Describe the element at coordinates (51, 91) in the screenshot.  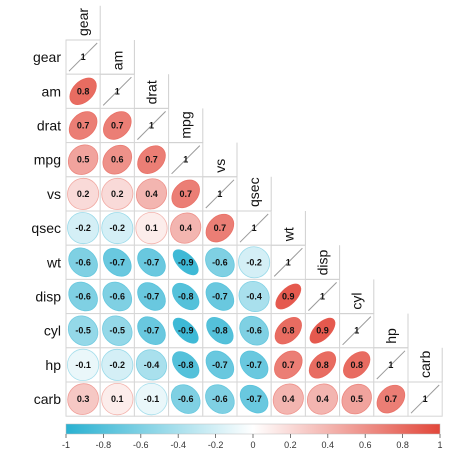
I see `row-label-am: am` at that location.